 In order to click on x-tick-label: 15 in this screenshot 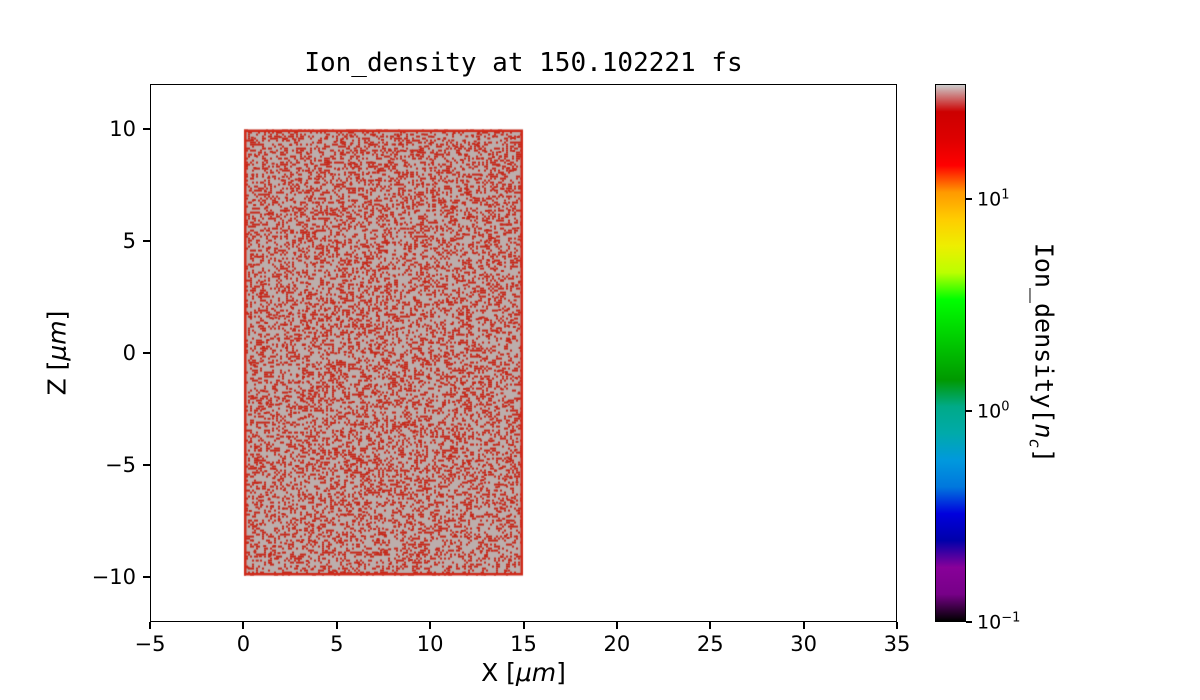, I will do `click(523, 644)`.